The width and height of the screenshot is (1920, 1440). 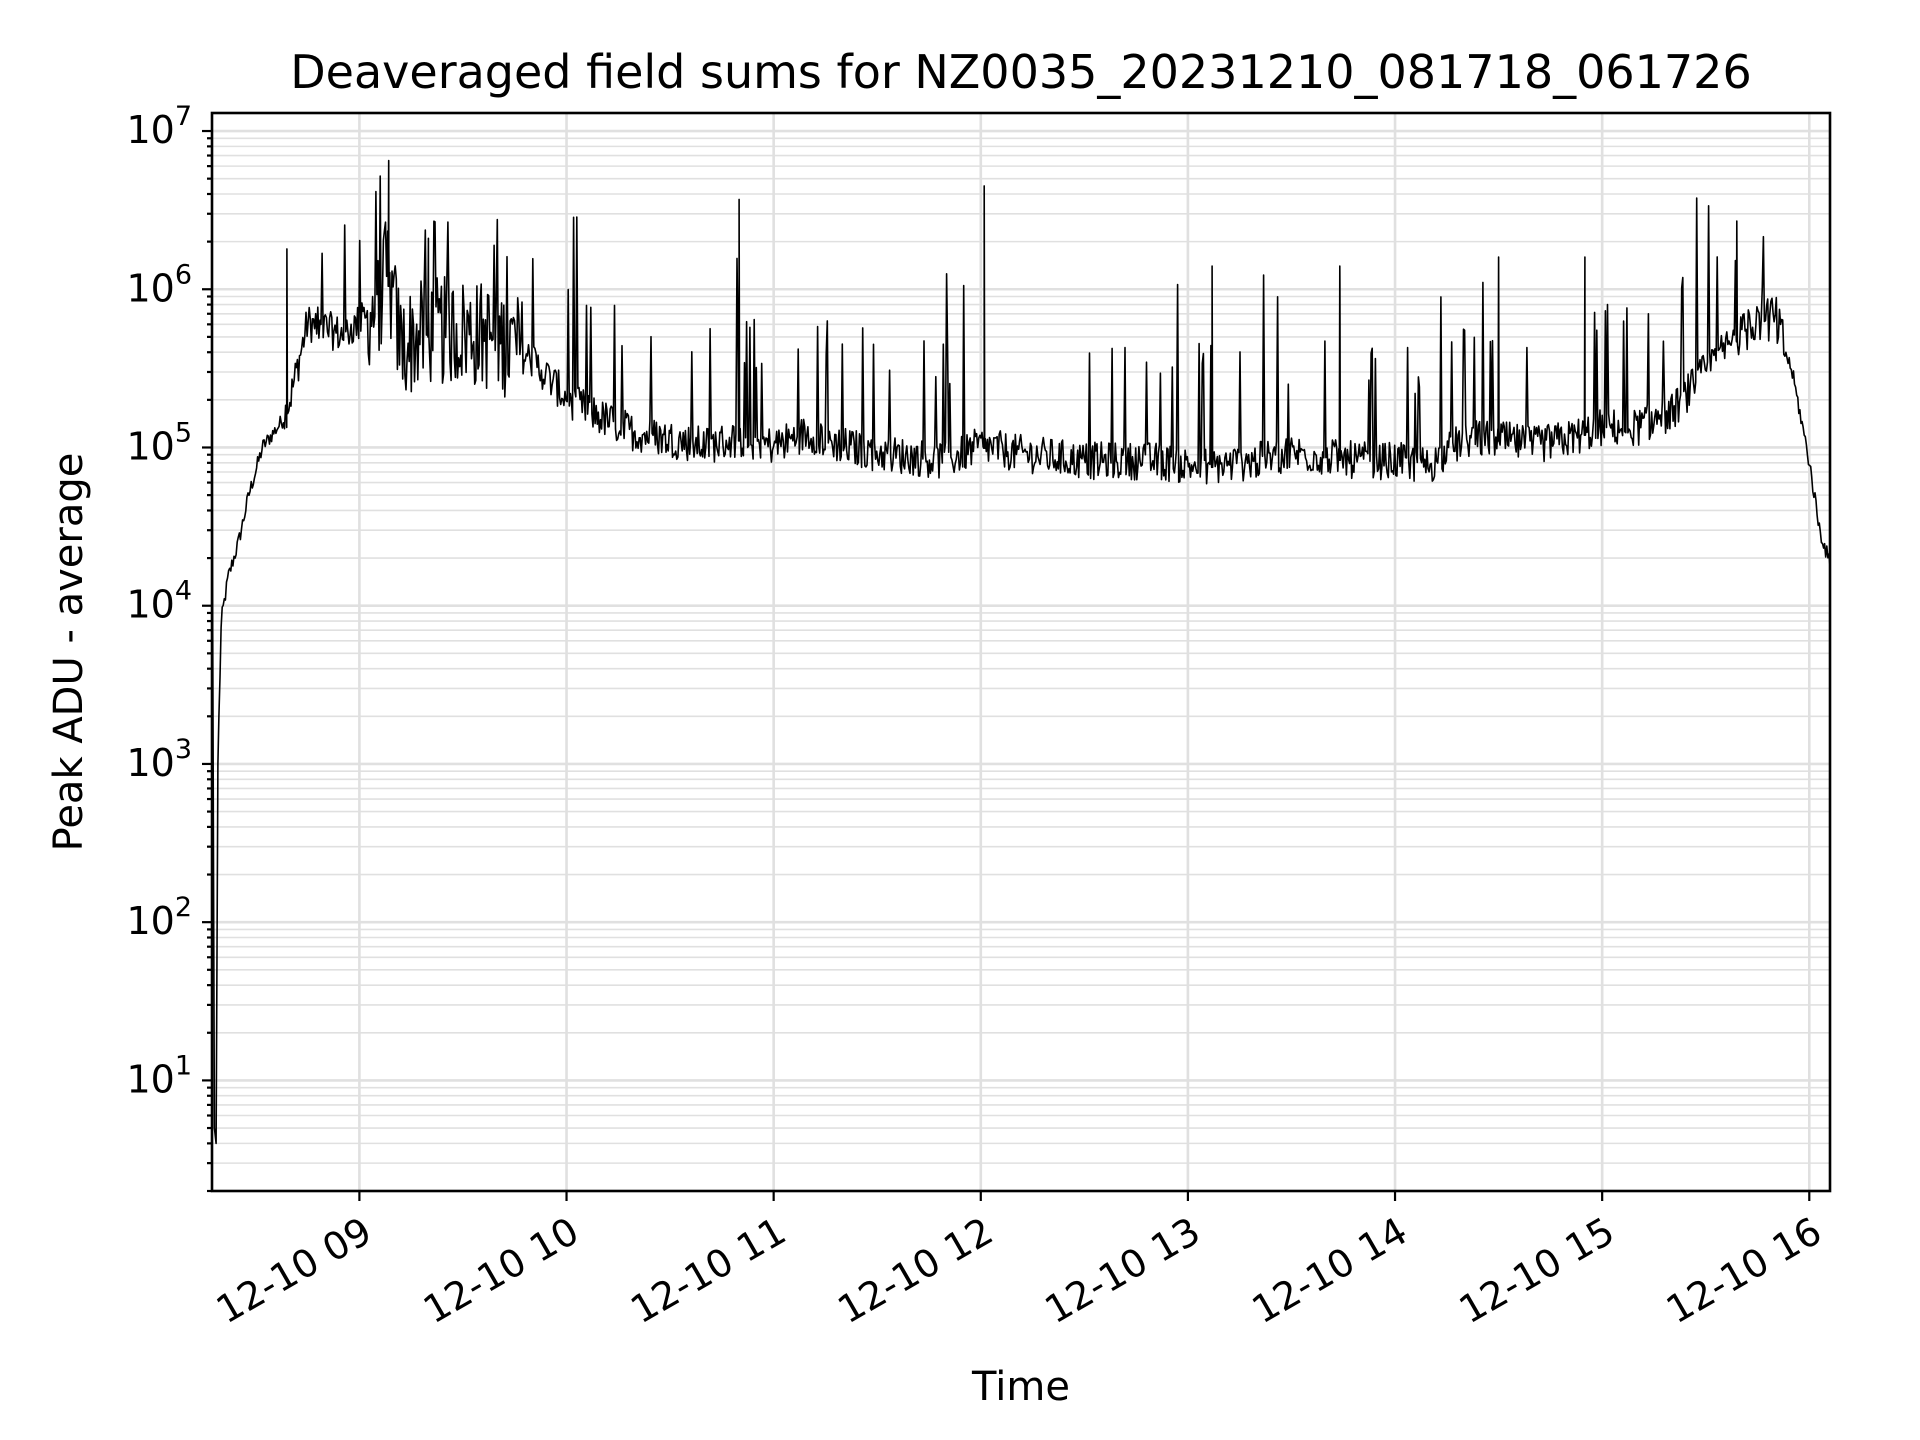 What do you see at coordinates (159, 284) in the screenshot?
I see `y-tick-label: 10⁶` at bounding box center [159, 284].